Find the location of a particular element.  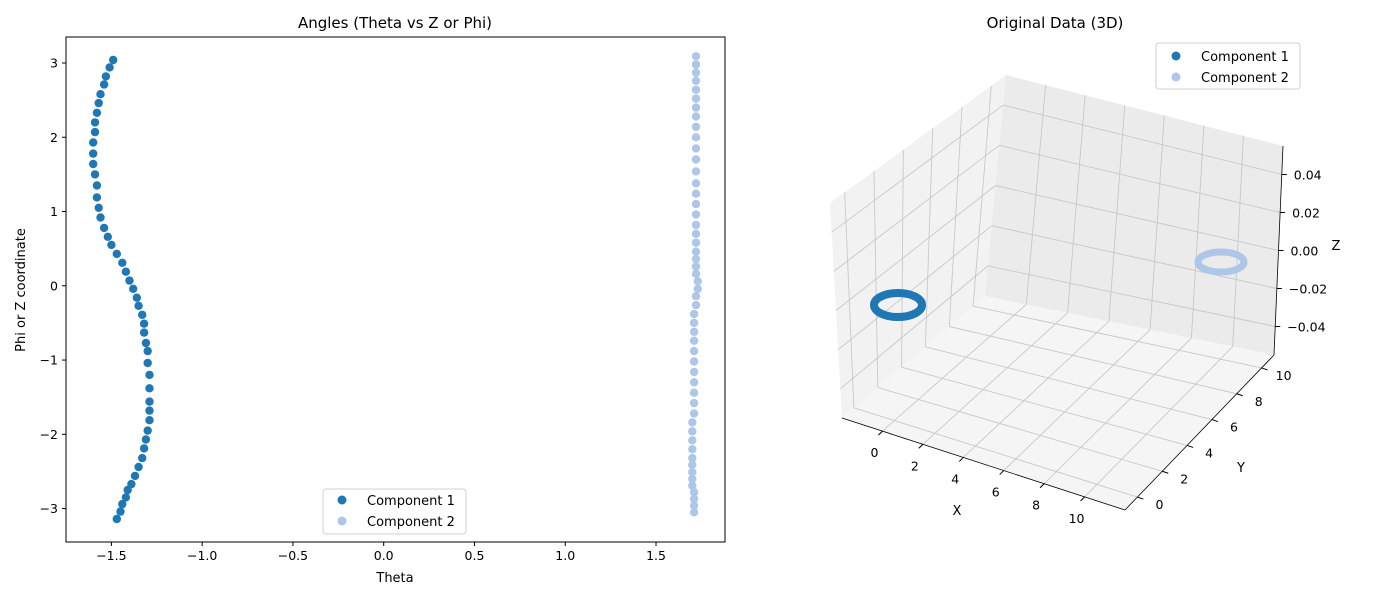

y-tick-label: −3 is located at coordinates (49, 508).